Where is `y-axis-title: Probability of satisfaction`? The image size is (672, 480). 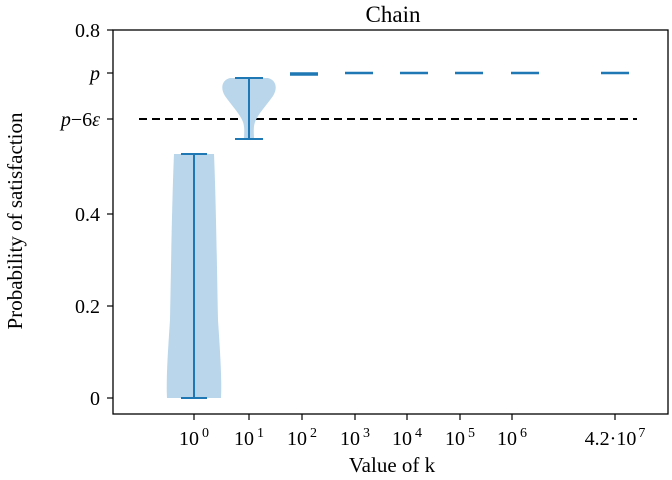 y-axis-title: Probability of satisfaction is located at coordinates (15, 220).